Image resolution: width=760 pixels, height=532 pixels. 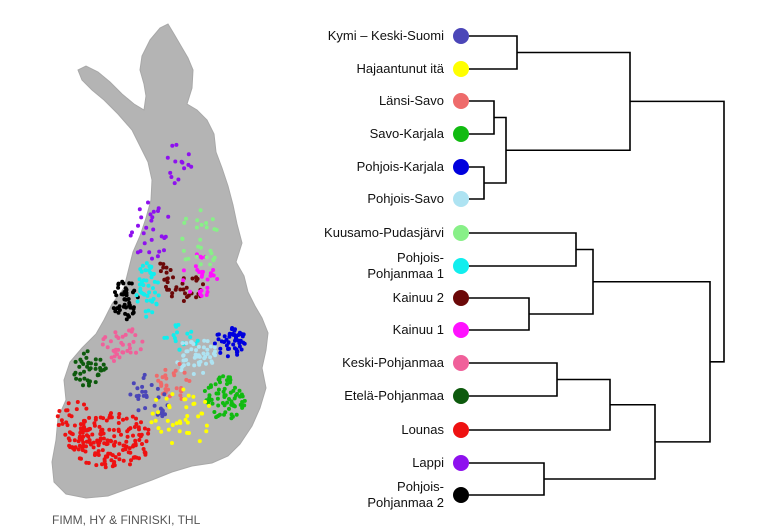 What do you see at coordinates (179, 164) in the screenshot?
I see `map-cluster-lappi` at bounding box center [179, 164].